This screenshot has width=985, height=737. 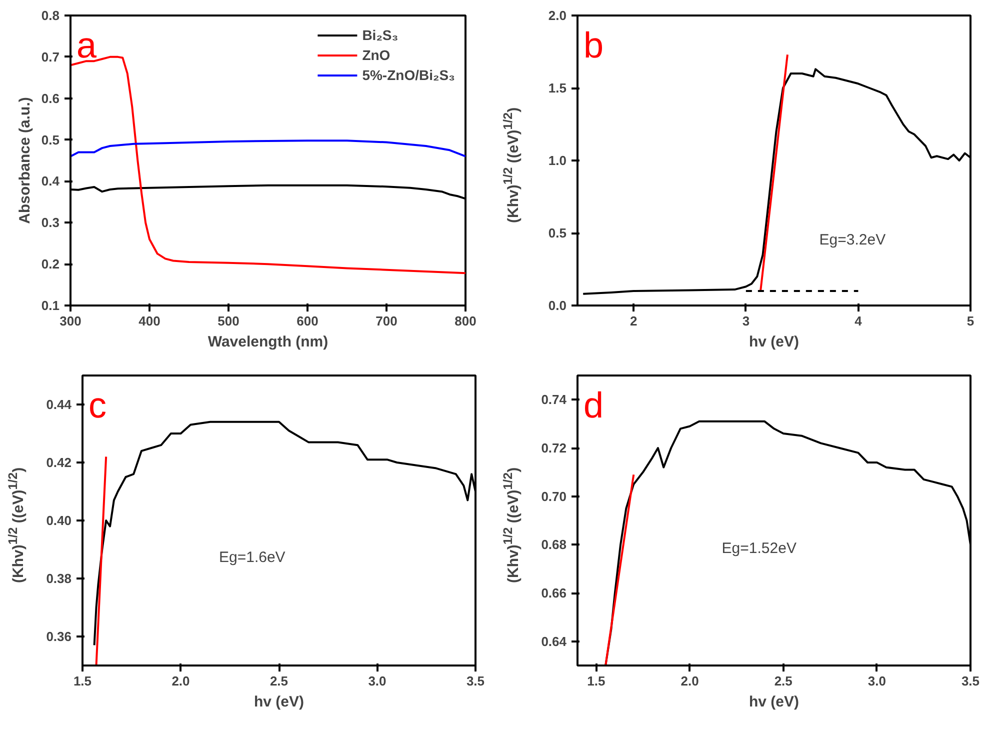 What do you see at coordinates (59, 636) in the screenshot?
I see `y-tick-label: 0.36` at bounding box center [59, 636].